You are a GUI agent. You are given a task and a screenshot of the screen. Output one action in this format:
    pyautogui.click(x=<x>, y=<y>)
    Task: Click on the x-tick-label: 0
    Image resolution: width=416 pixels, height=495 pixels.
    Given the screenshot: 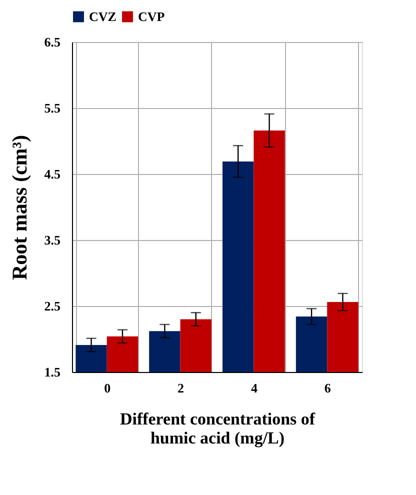 What is the action you would take?
    pyautogui.click(x=107, y=388)
    